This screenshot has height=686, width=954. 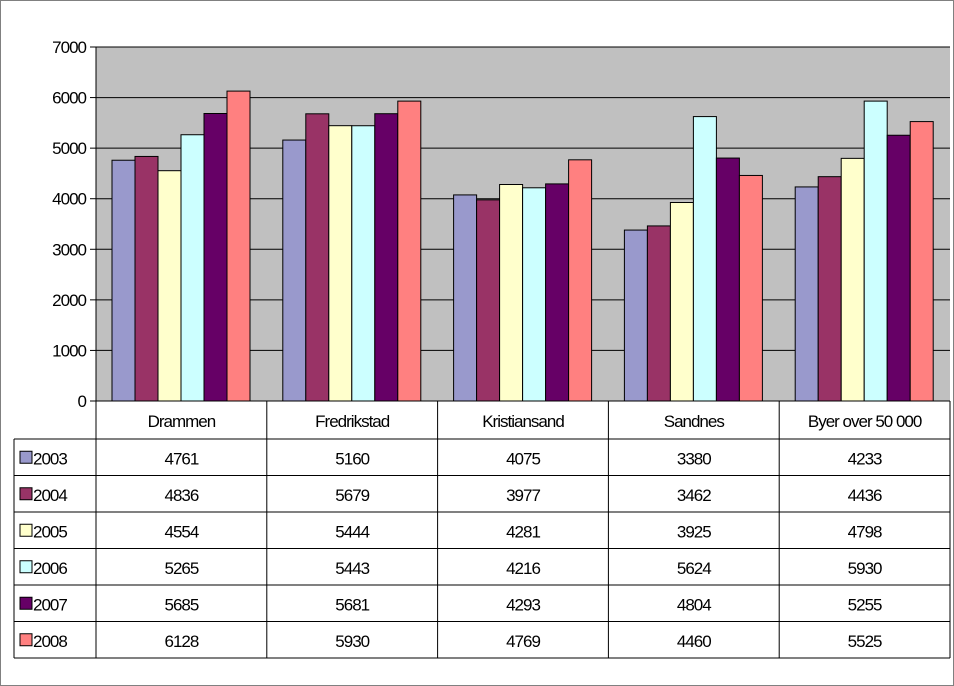 What do you see at coordinates (352, 531) in the screenshot?
I see `table-cell: 5444` at bounding box center [352, 531].